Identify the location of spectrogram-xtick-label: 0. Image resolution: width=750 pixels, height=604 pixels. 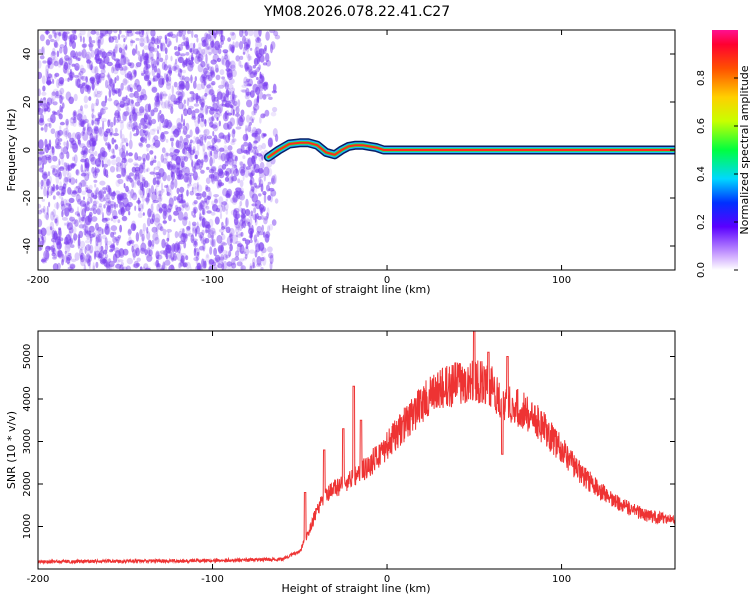
(387, 280).